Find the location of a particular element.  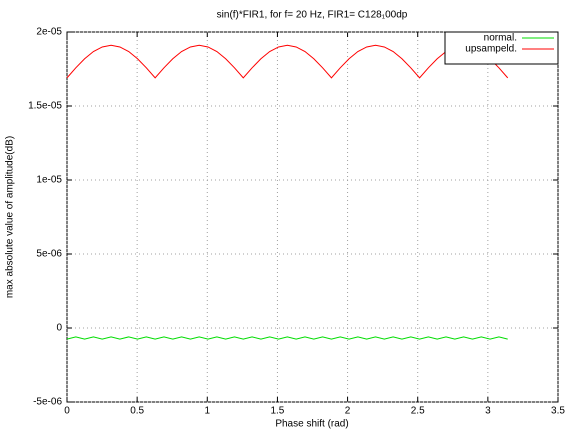

y-tick-label: 2e-05 is located at coordinates (49, 32).